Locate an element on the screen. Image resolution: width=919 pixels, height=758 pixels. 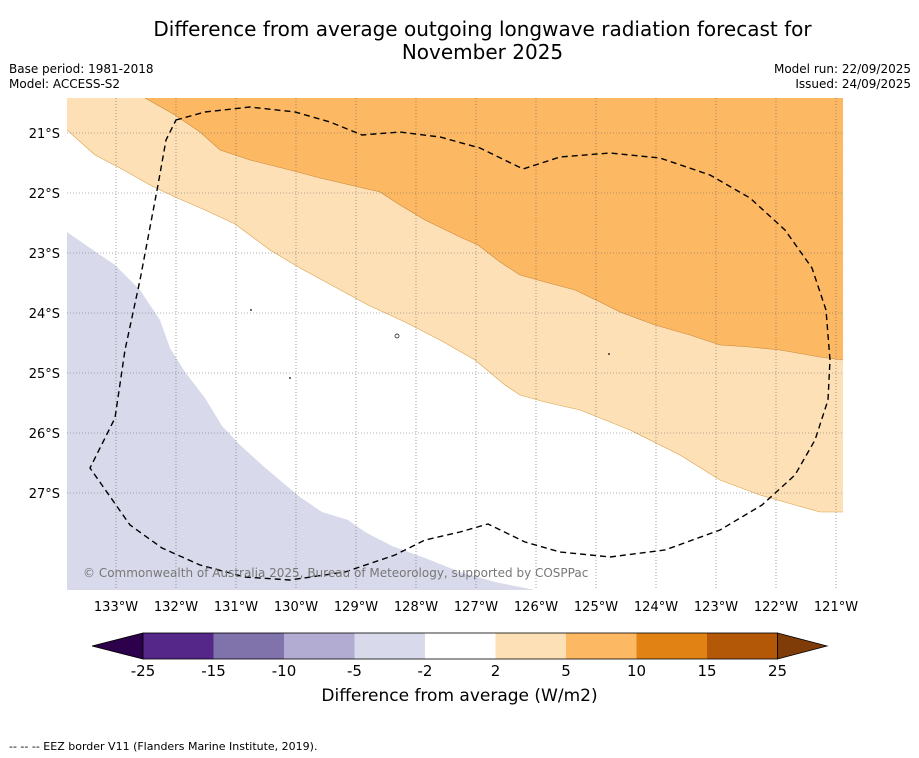
colorbar-tick: -15 is located at coordinates (213, 671).